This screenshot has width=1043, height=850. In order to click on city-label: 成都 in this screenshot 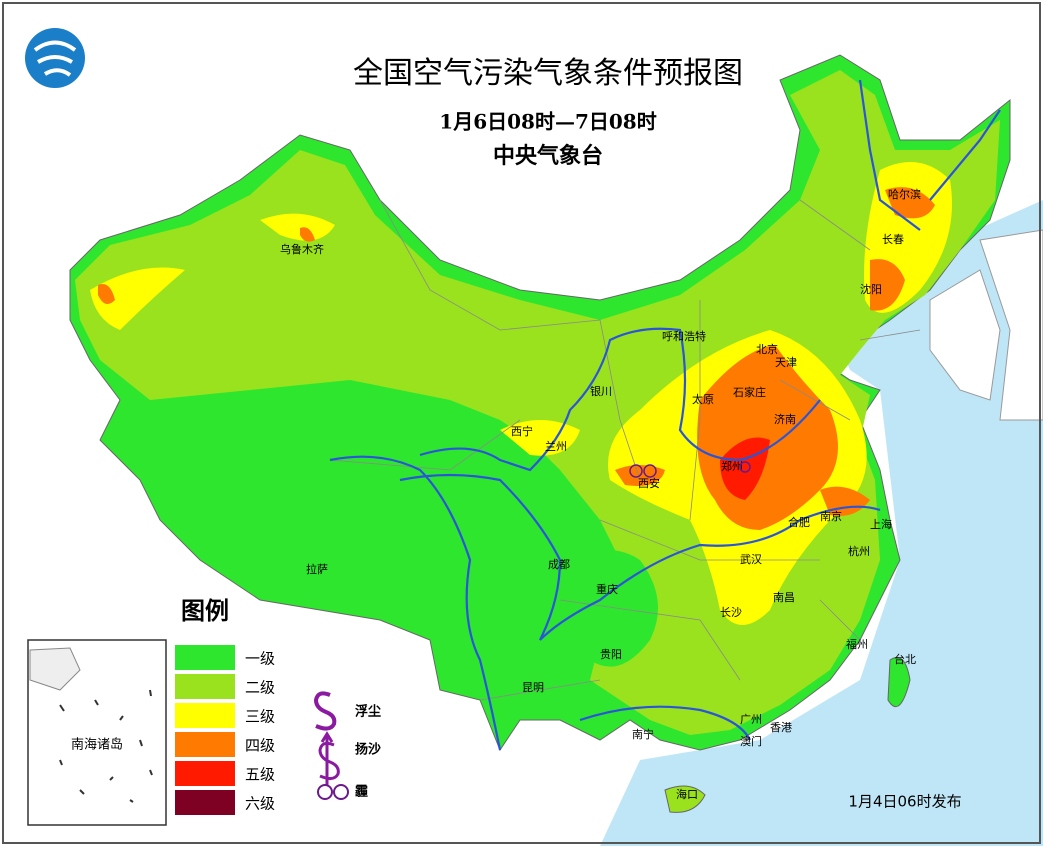, I will do `click(559, 564)`.